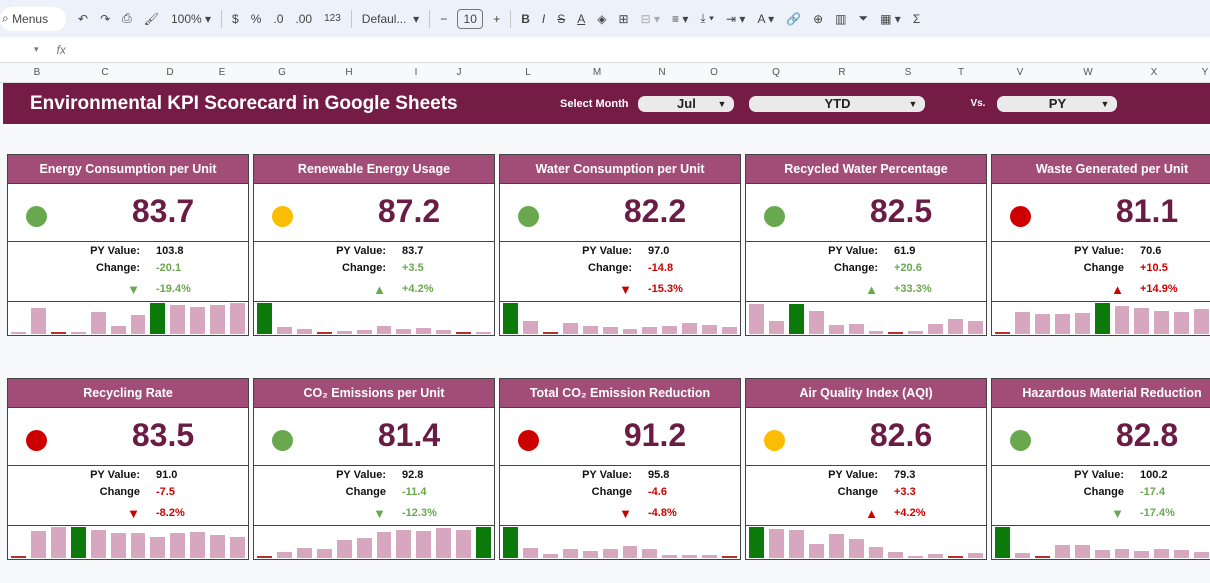 This screenshot has width=1210, height=583. I want to click on column-header: D, so click(170, 72).